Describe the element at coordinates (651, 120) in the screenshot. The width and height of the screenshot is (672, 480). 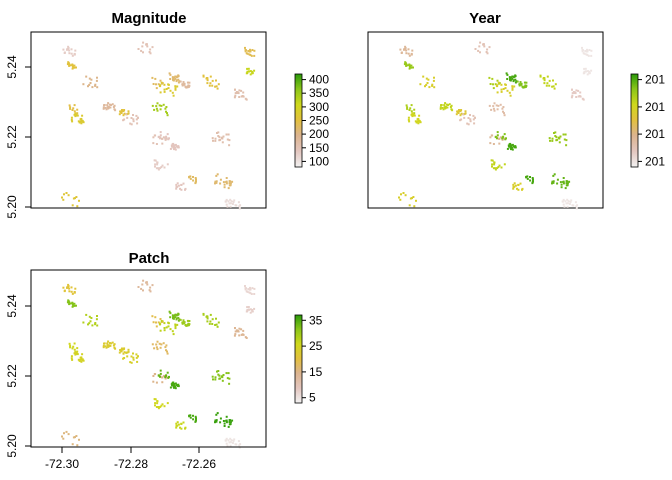
I see `year-legend-ticks: 201 201 201 201` at that location.